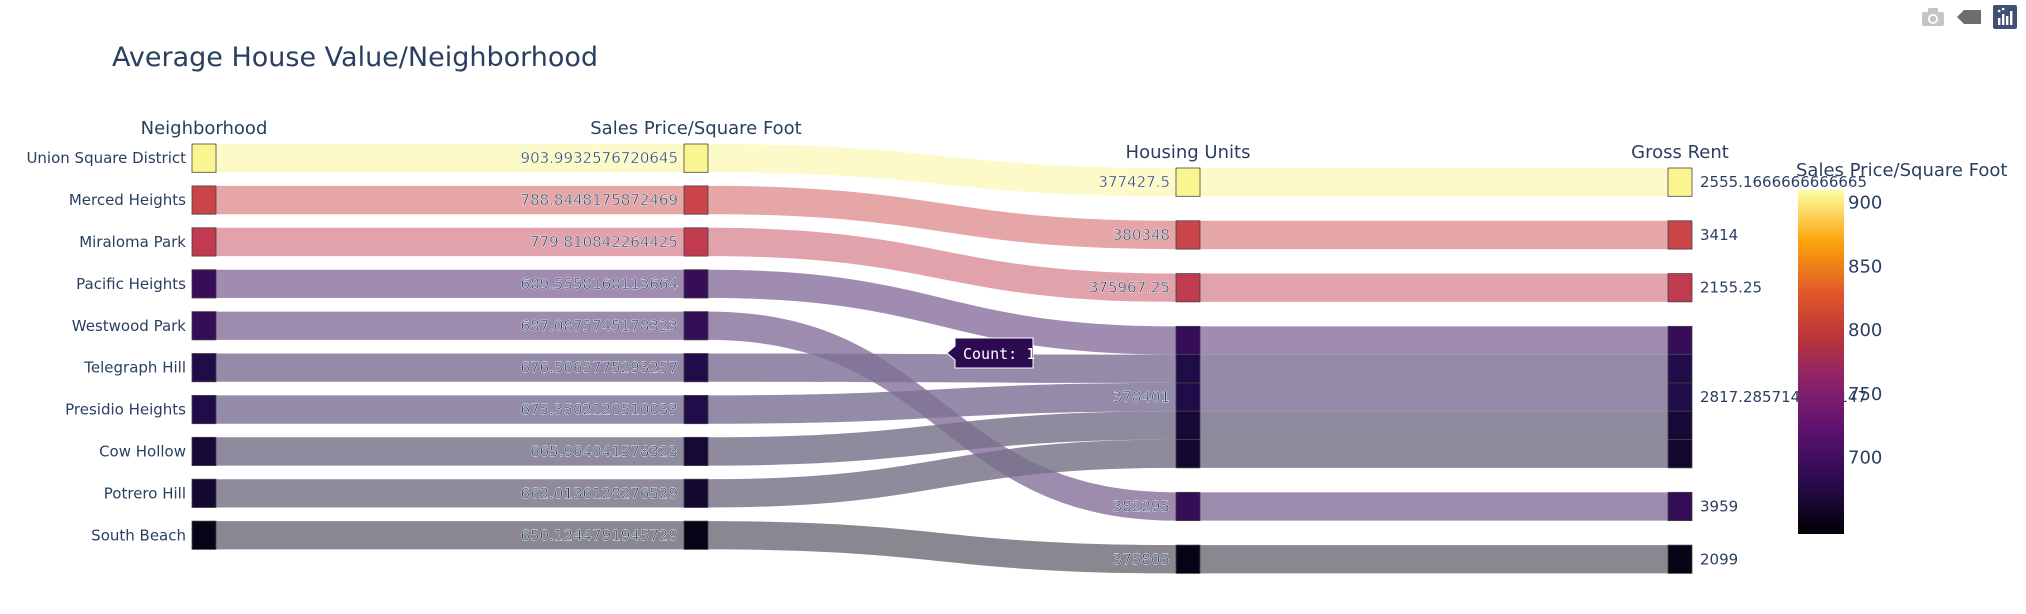 The width and height of the screenshot is (2026, 614). What do you see at coordinates (696, 128) in the screenshot?
I see `dimension-header-sales-price-square-foot: Sales Price/Square Foot` at bounding box center [696, 128].